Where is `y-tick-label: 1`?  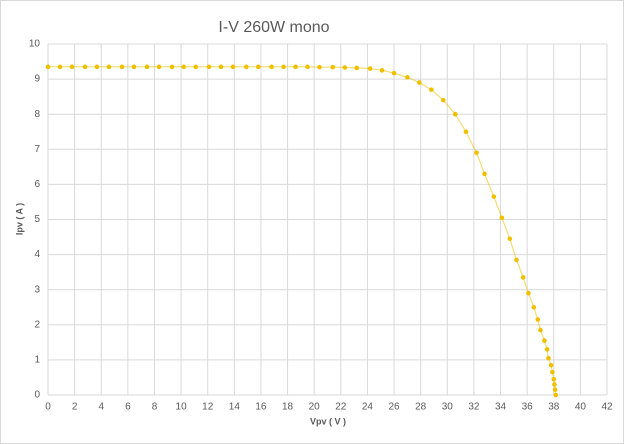 y-tick-label: 1 is located at coordinates (37, 360).